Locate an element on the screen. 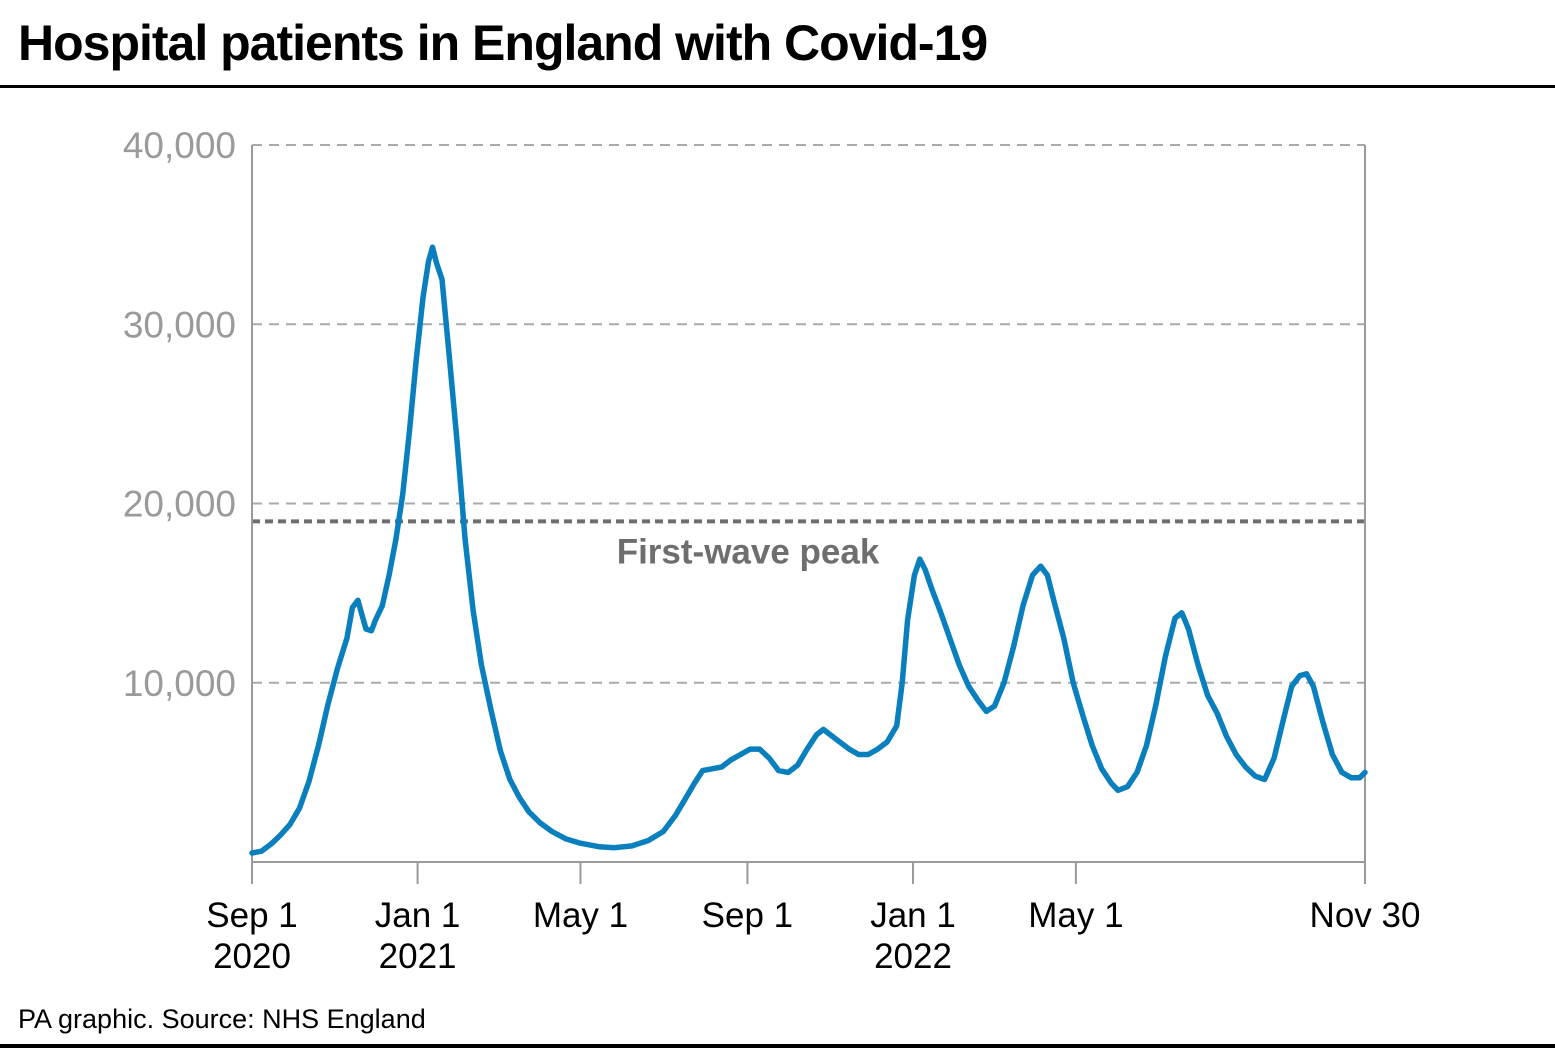  x-tick-year-label: 2020 is located at coordinates (252, 956).